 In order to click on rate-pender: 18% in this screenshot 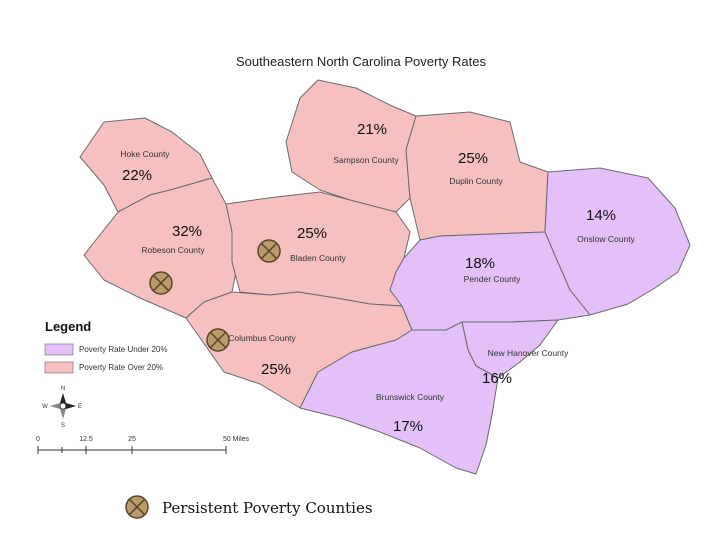, I will do `click(480, 263)`.